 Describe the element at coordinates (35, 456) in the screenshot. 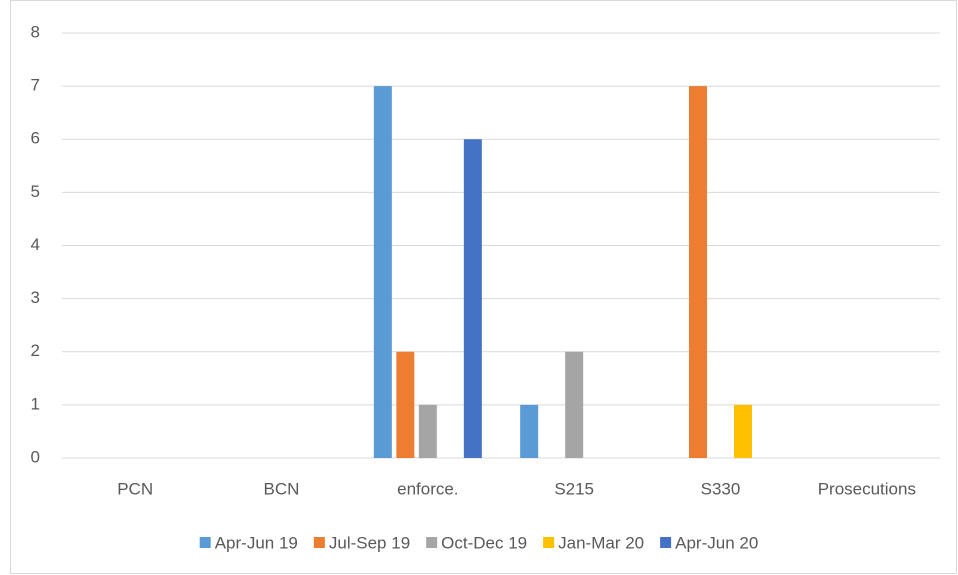

I see `y-tick-label: 0` at that location.